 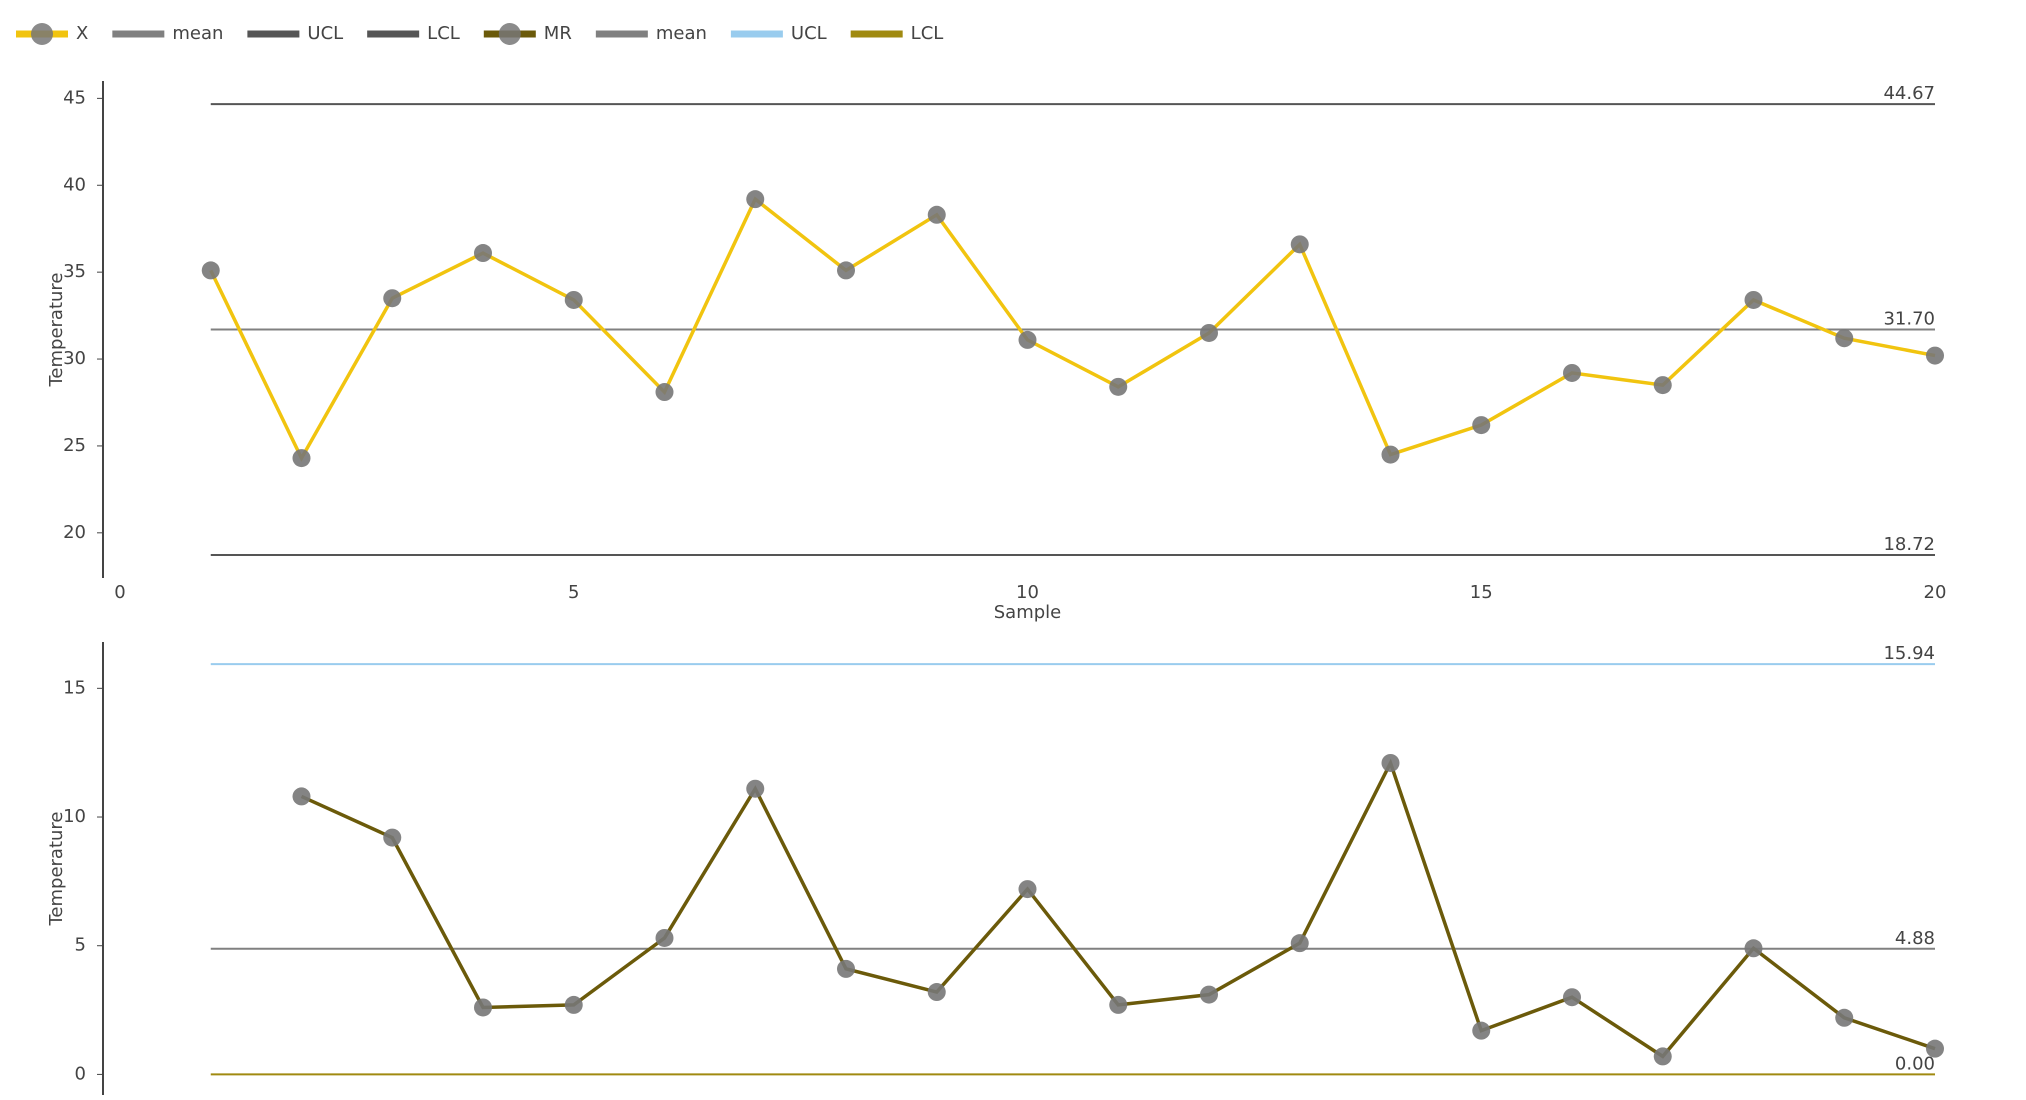 What do you see at coordinates (1915, 1063) in the screenshot?
I see `control-line-label: 0.00` at bounding box center [1915, 1063].